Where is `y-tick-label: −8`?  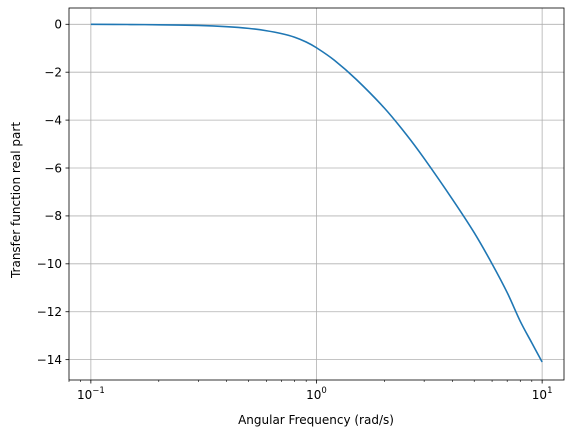
y-tick-label: −8 is located at coordinates (53, 216).